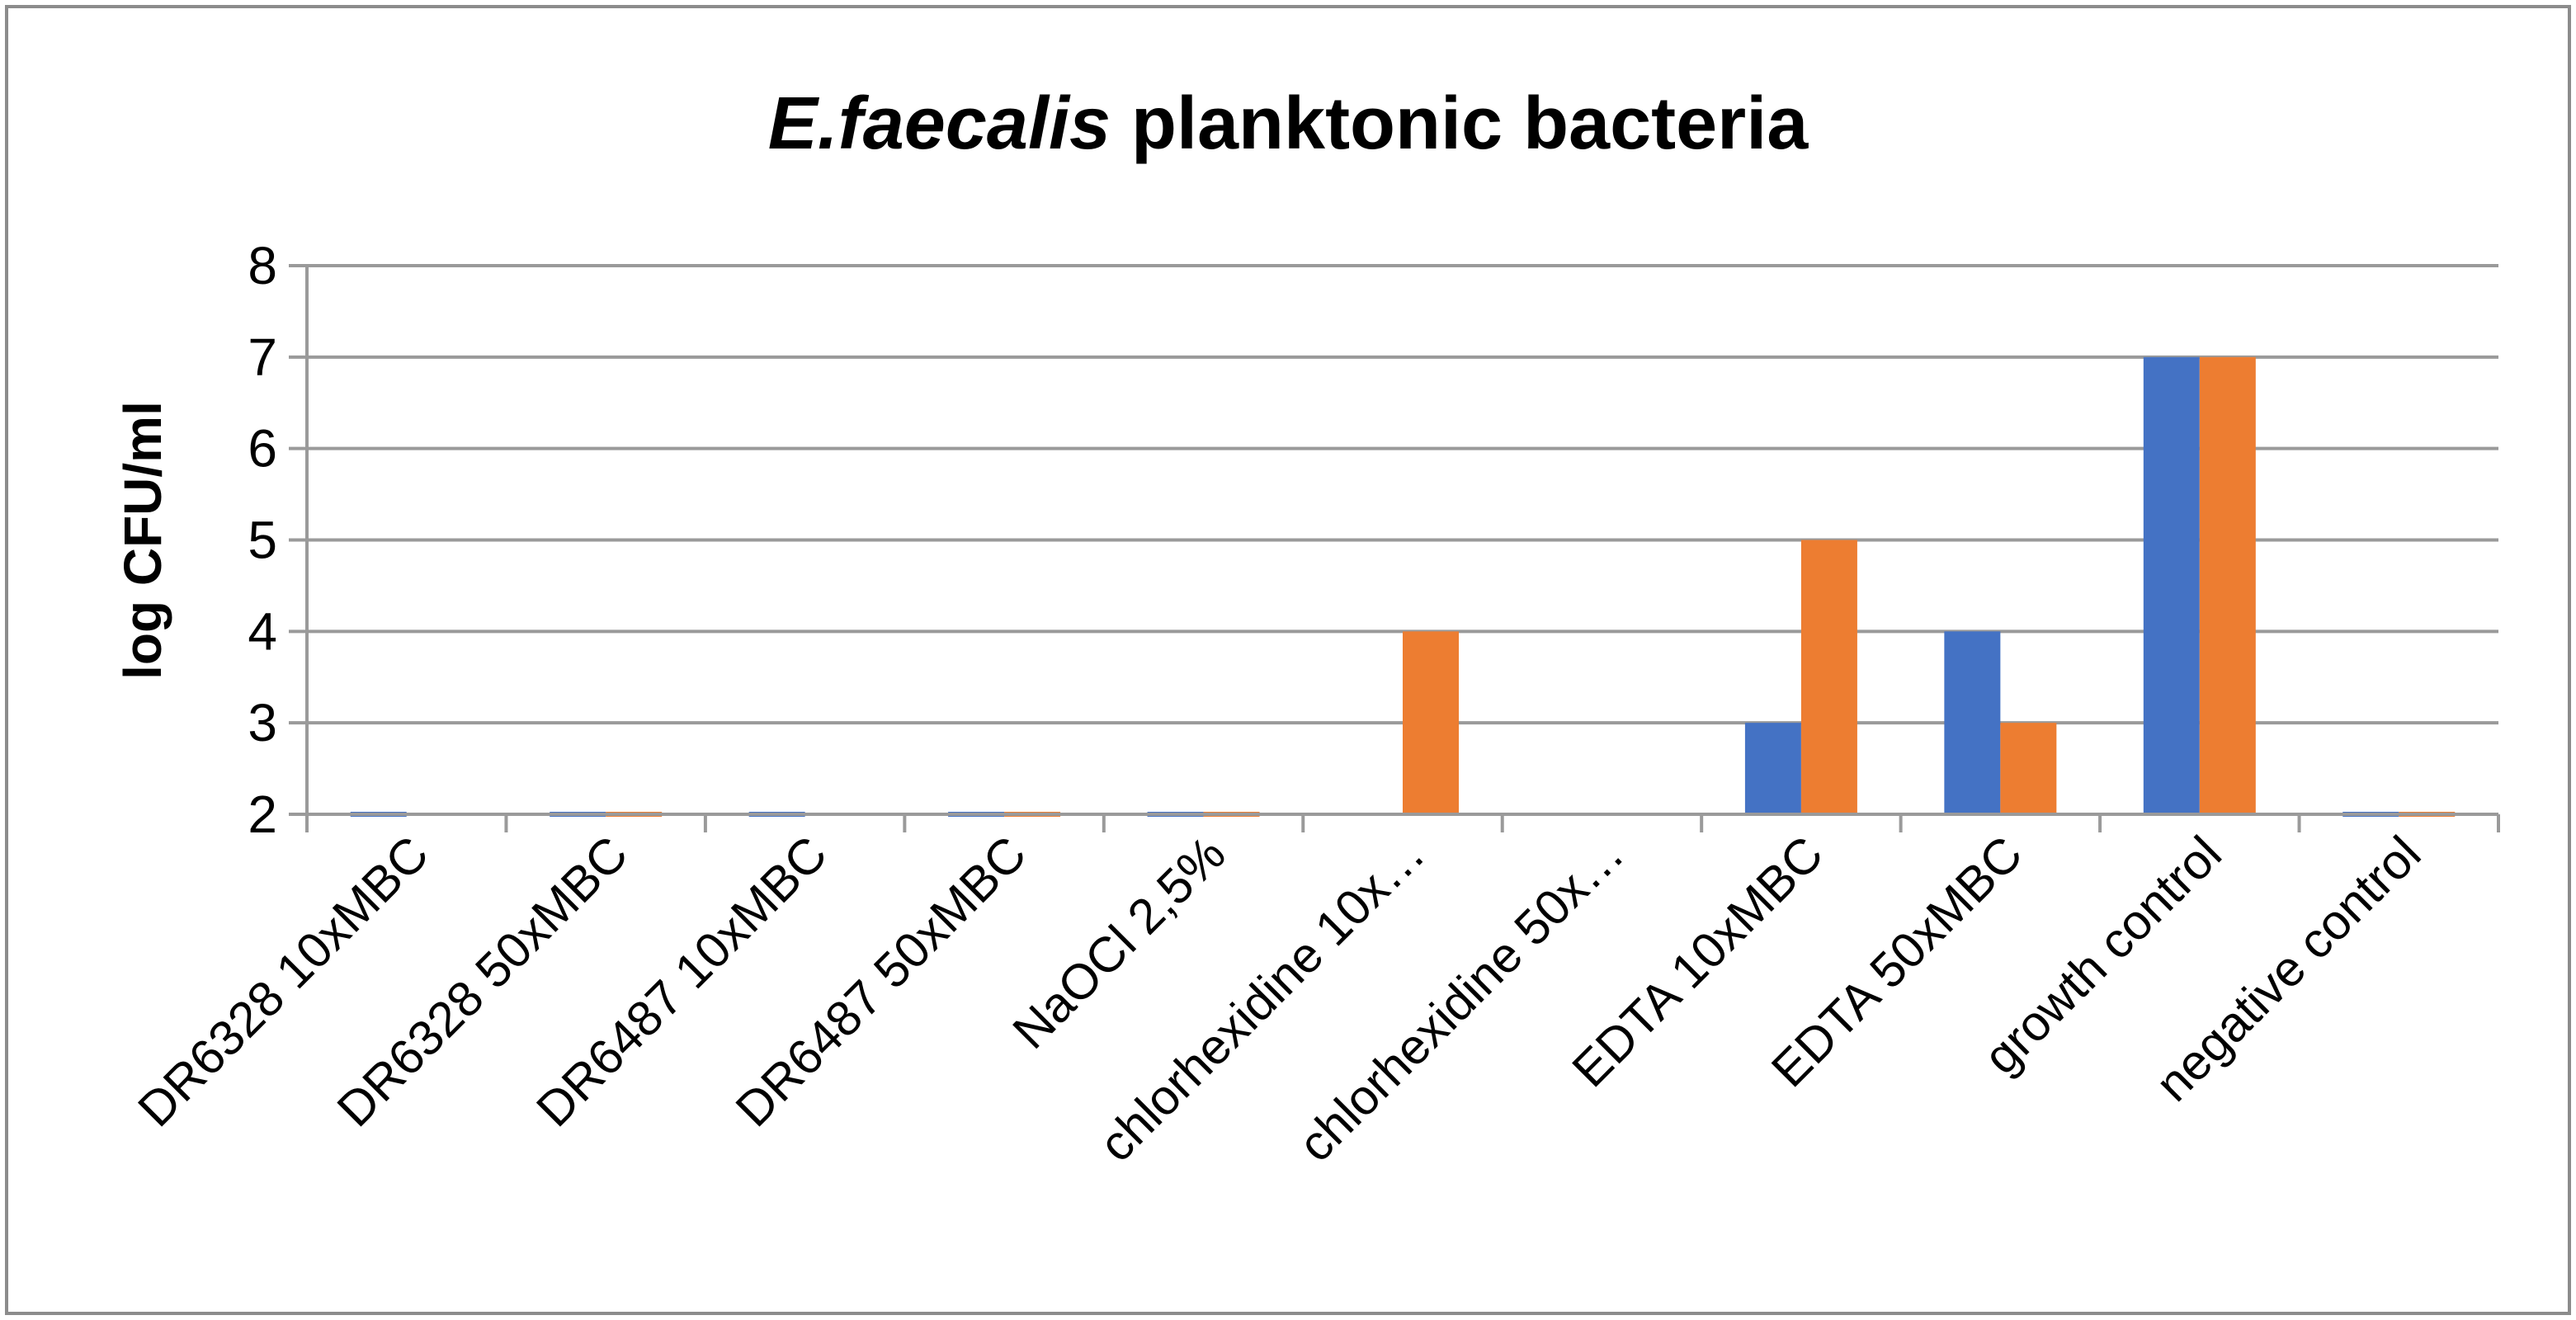 This screenshot has height=1320, width=2576. Describe the element at coordinates (262, 357) in the screenshot. I see `y-tick-label-5: 7` at that location.